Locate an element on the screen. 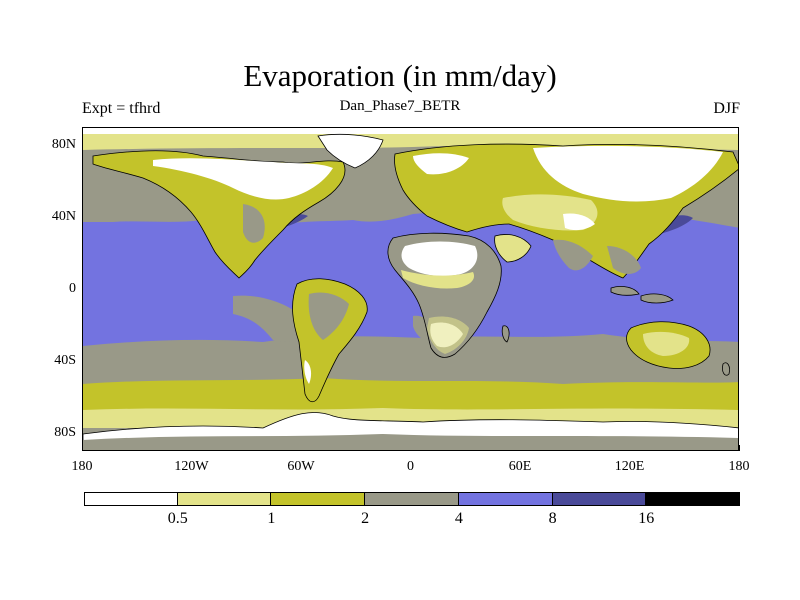 This screenshot has height=600, width=800. lon-tick-label: 0 is located at coordinates (410, 466).